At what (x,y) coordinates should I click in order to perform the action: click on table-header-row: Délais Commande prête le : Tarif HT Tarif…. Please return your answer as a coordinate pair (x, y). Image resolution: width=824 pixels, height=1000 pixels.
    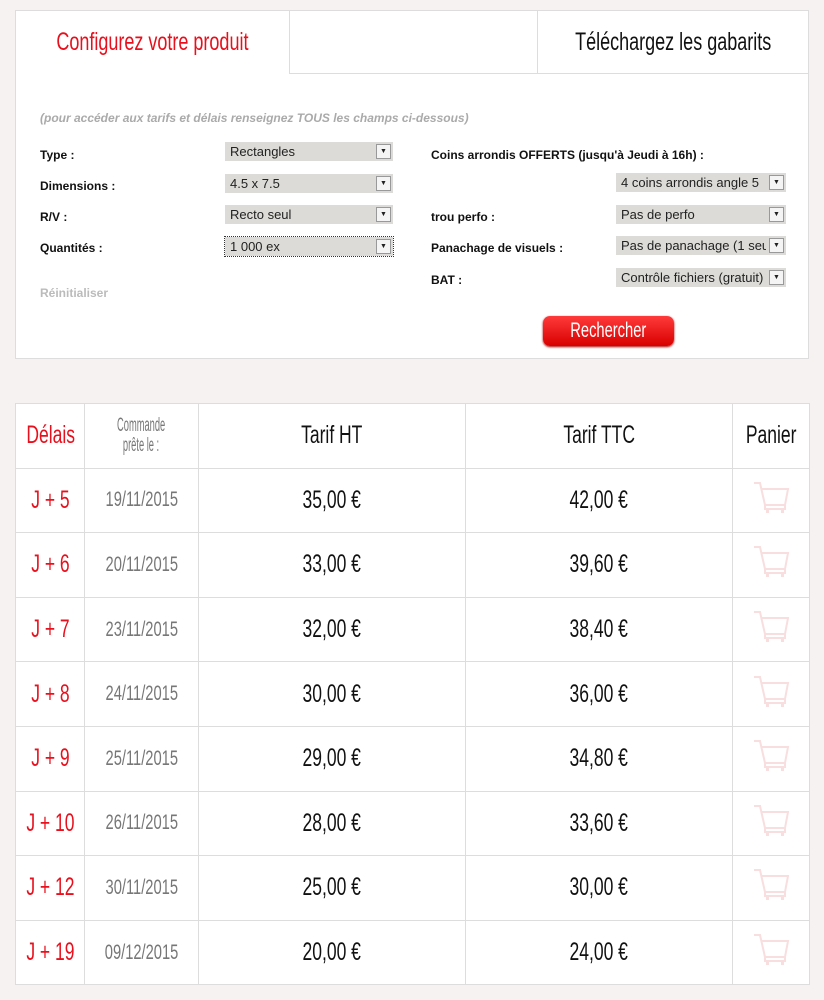
    Looking at the image, I should click on (412, 436).